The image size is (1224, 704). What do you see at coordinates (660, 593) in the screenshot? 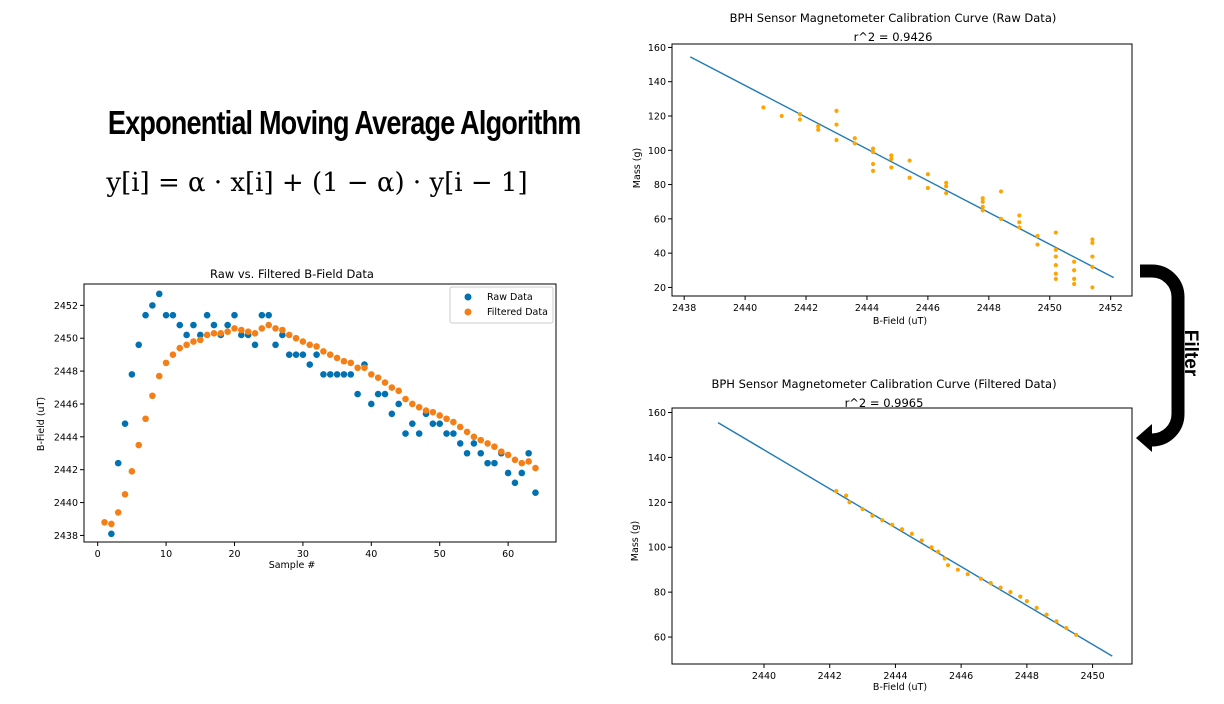
I see `y-tick-label: 80` at bounding box center [660, 593].